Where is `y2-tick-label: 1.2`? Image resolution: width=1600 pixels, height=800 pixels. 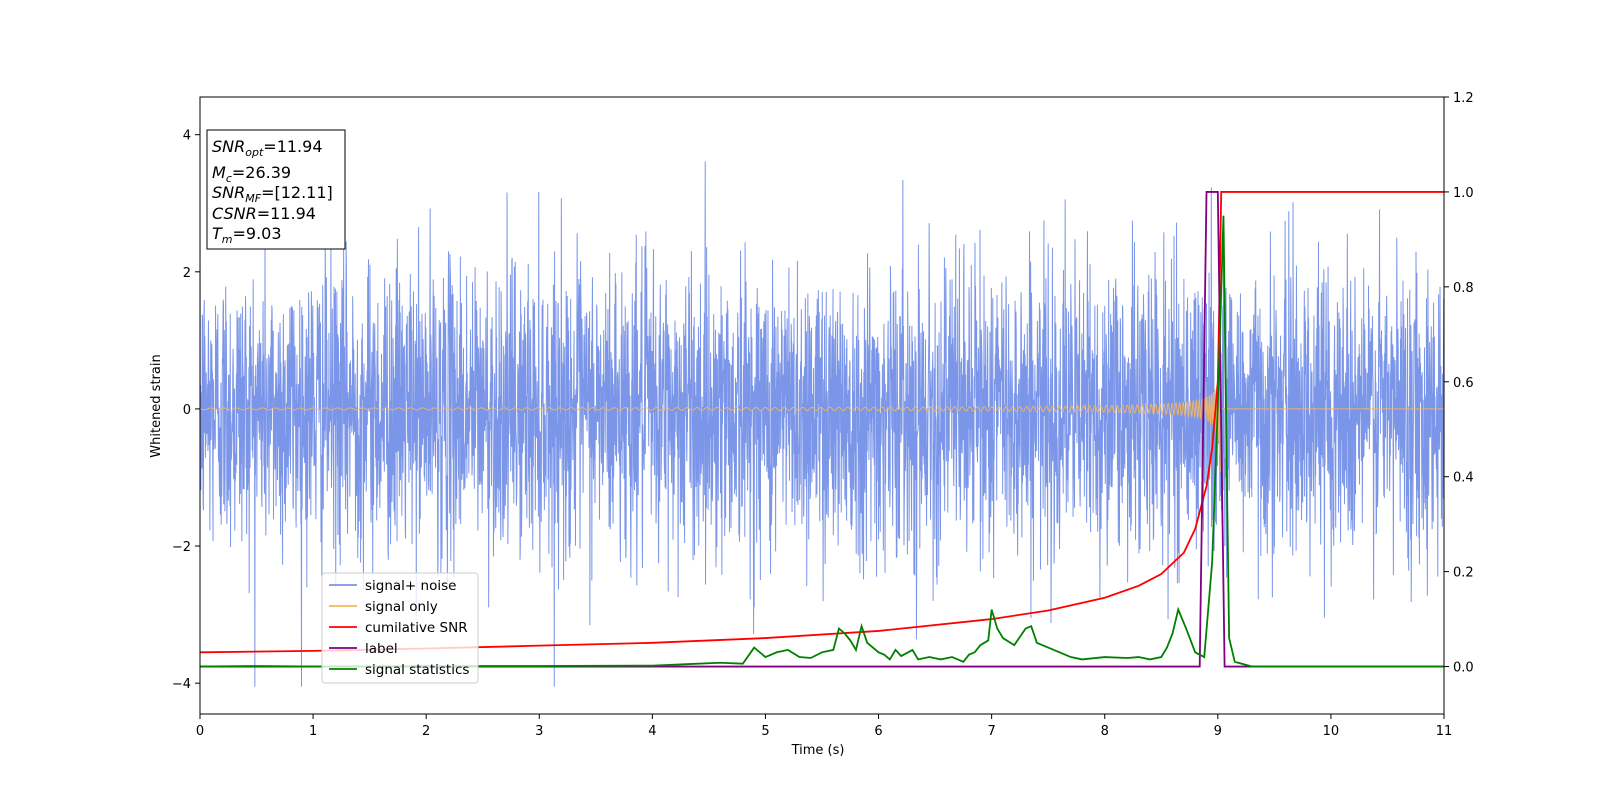
y2-tick-label: 1.2 is located at coordinates (1463, 98).